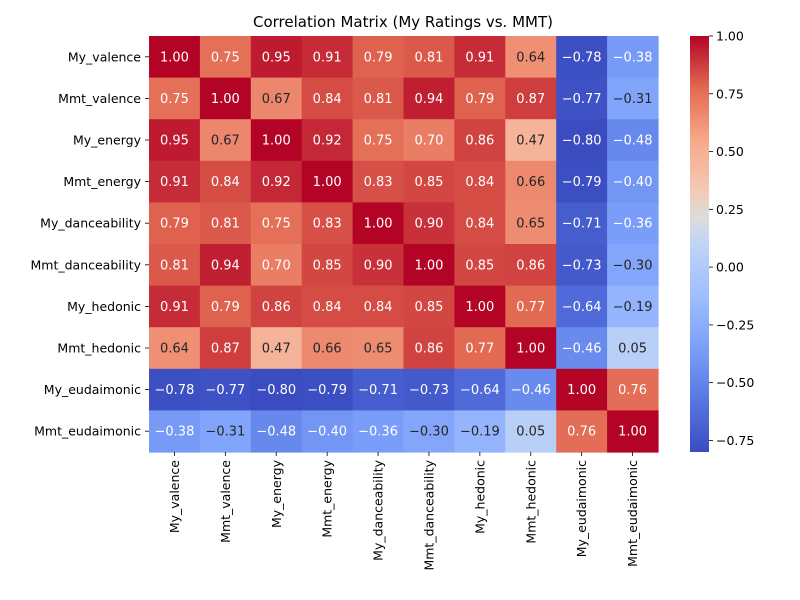 Image resolution: width=800 pixels, height=600 pixels. What do you see at coordinates (276, 493) in the screenshot?
I see `x-tick-label: My_energy` at bounding box center [276, 493].